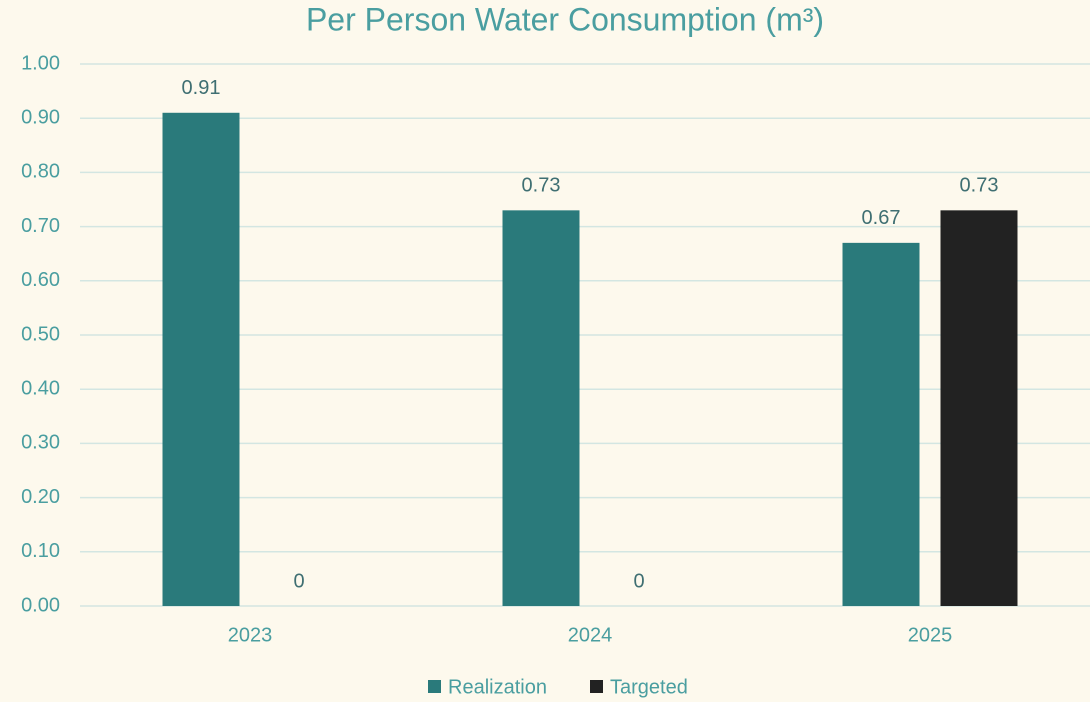 This screenshot has width=1090, height=702. Describe the element at coordinates (201, 88) in the screenshot. I see `value-label: 0.91` at that location.